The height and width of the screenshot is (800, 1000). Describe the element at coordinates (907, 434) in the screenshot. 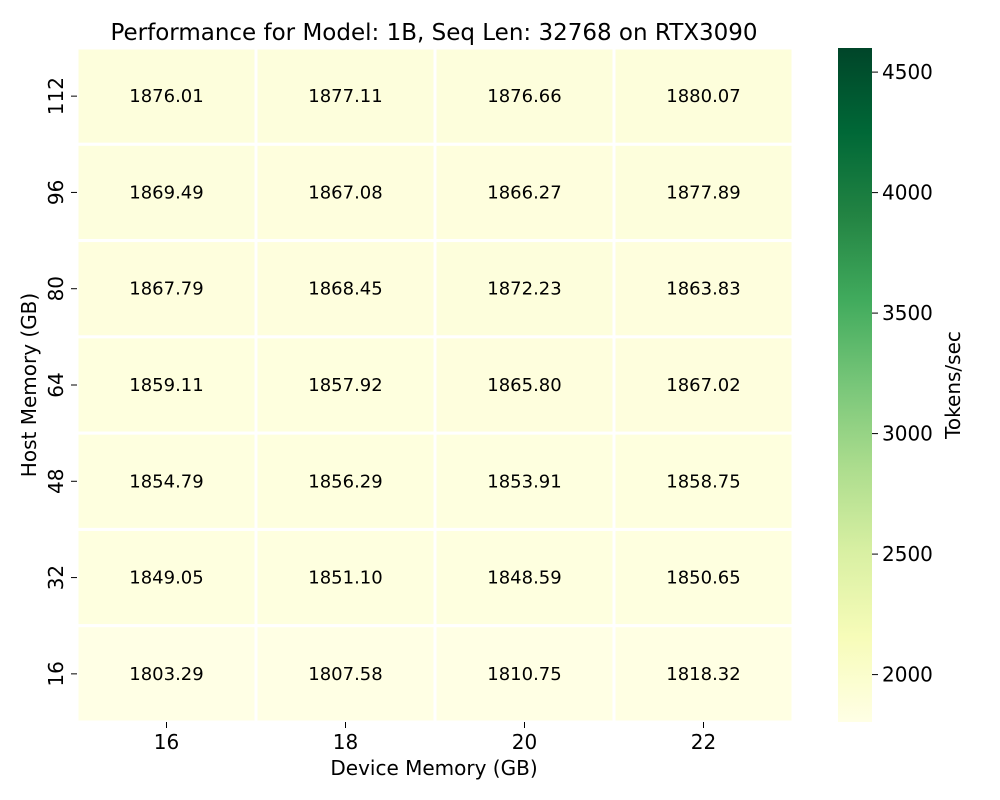

I see `colorbar-tick-label: 3000` at that location.